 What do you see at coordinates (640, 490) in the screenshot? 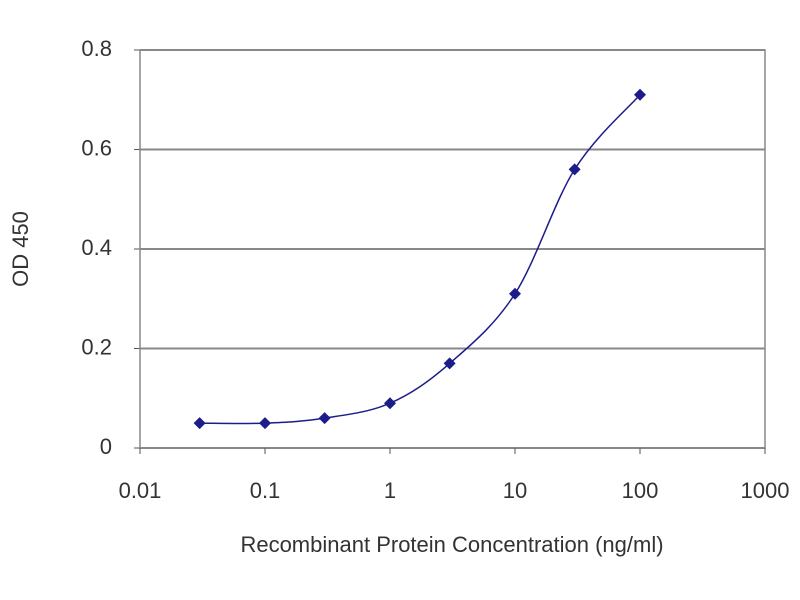
I see `x-tick-label: 100` at bounding box center [640, 490].